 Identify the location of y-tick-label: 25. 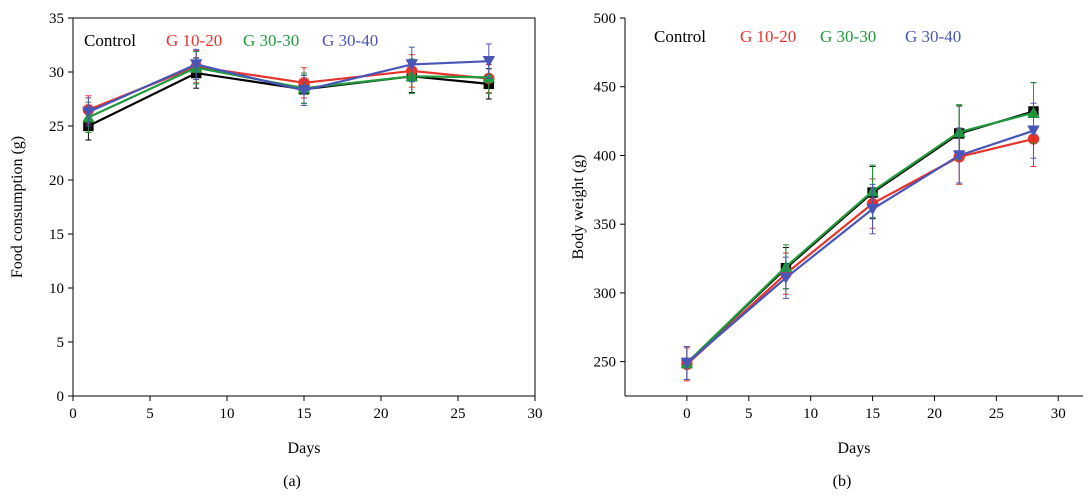
(56, 127).